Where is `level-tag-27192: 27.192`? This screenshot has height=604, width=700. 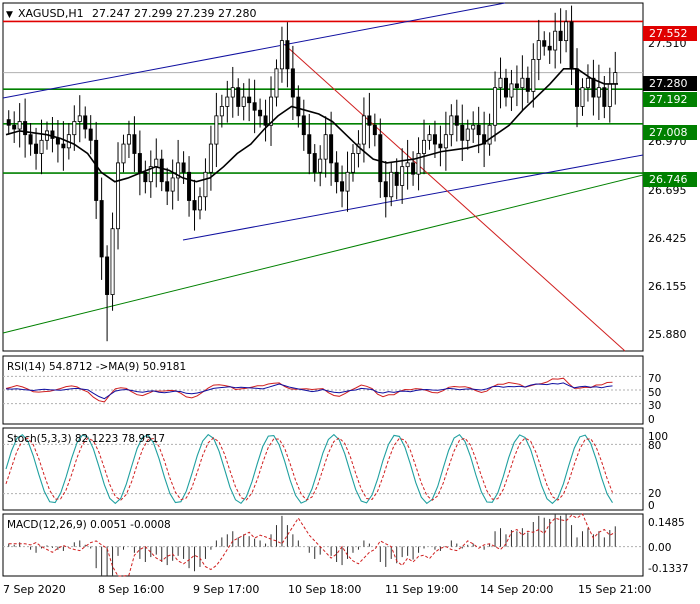
level-tag-27192: 27.192 is located at coordinates (670, 99).